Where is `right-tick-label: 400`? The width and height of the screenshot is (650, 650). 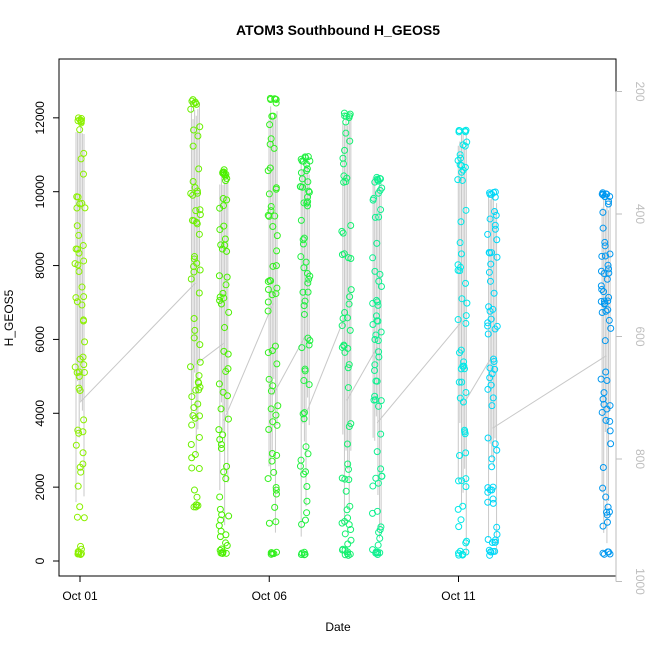
right-tick-label: 400 is located at coordinates (640, 214).